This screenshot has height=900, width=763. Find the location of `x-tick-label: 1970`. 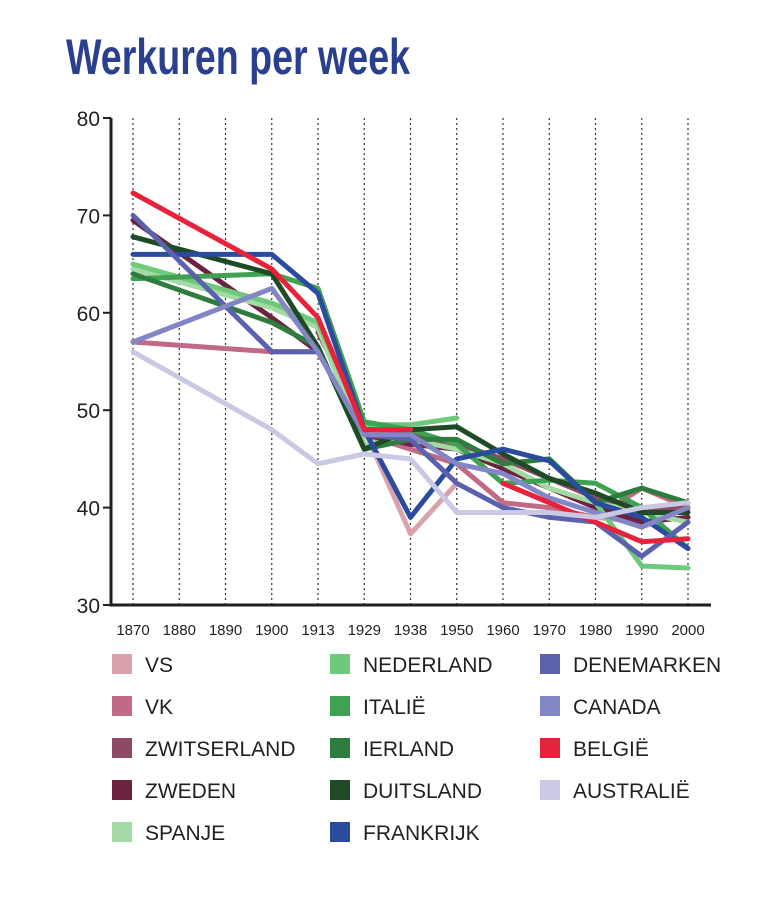

x-tick-label: 1970 is located at coordinates (549, 630).